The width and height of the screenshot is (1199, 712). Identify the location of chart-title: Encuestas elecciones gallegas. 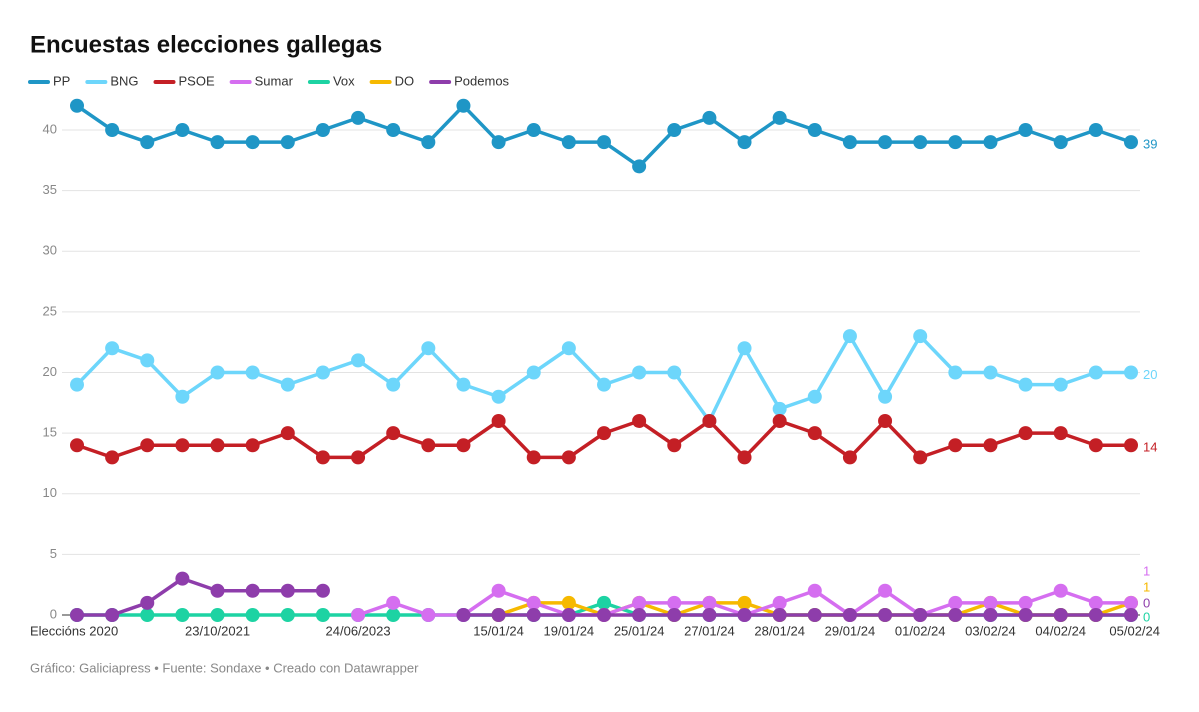
(206, 44).